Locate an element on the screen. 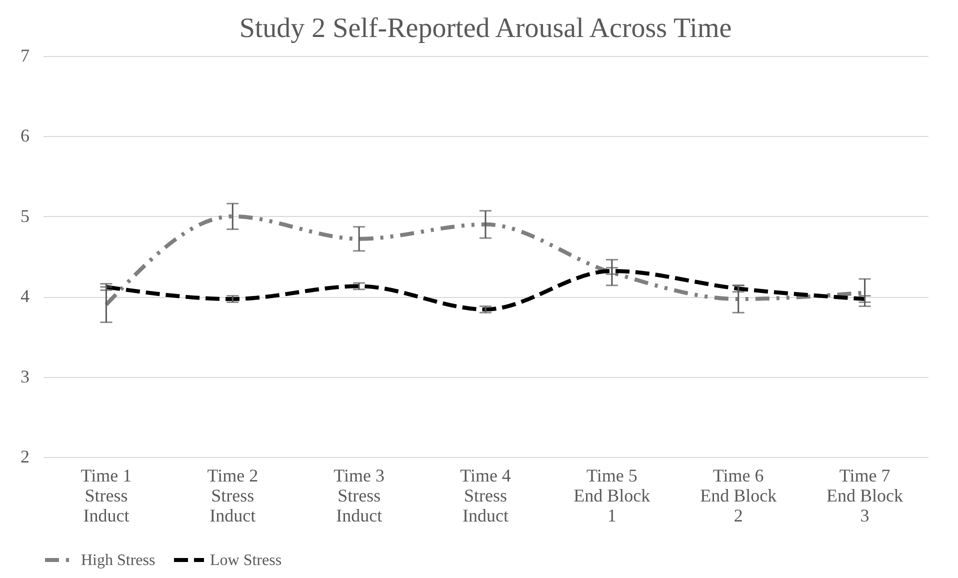 This screenshot has width=958, height=578. x-tick-label: Time 2 Stress Induct is located at coordinates (232, 496).